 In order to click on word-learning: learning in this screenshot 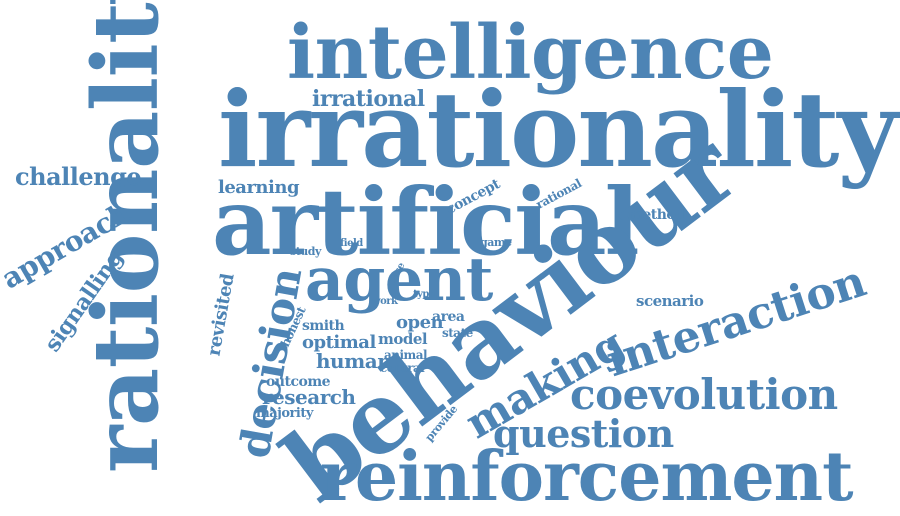, I will do `click(259, 187)`.